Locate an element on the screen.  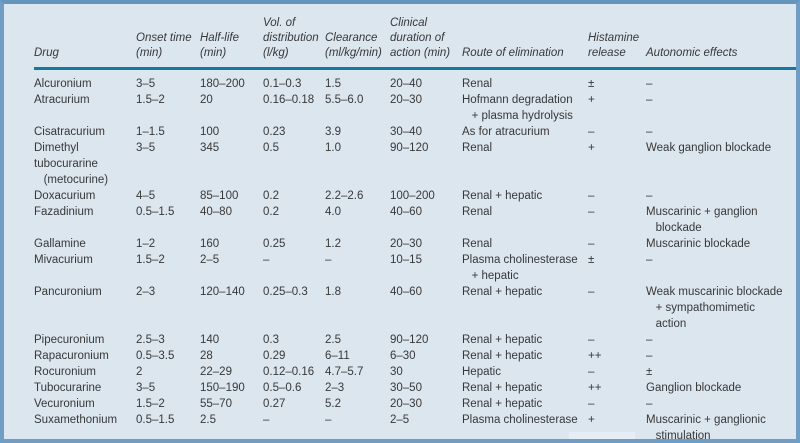
cell-autonomic: Ganglion blockade is located at coordinates (694, 388).